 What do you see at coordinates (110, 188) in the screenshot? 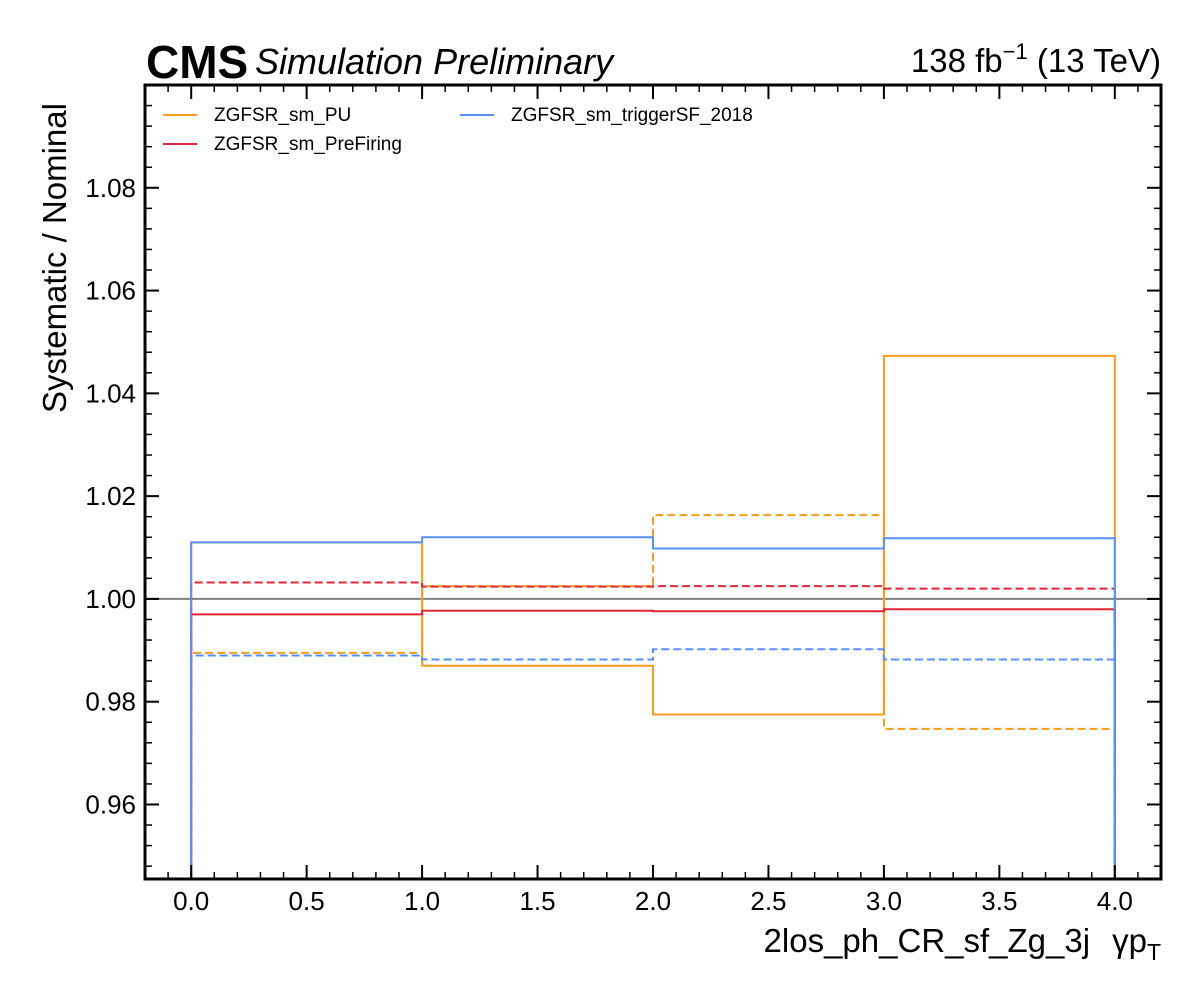
I see `y-tick-label: 1.08` at bounding box center [110, 188].